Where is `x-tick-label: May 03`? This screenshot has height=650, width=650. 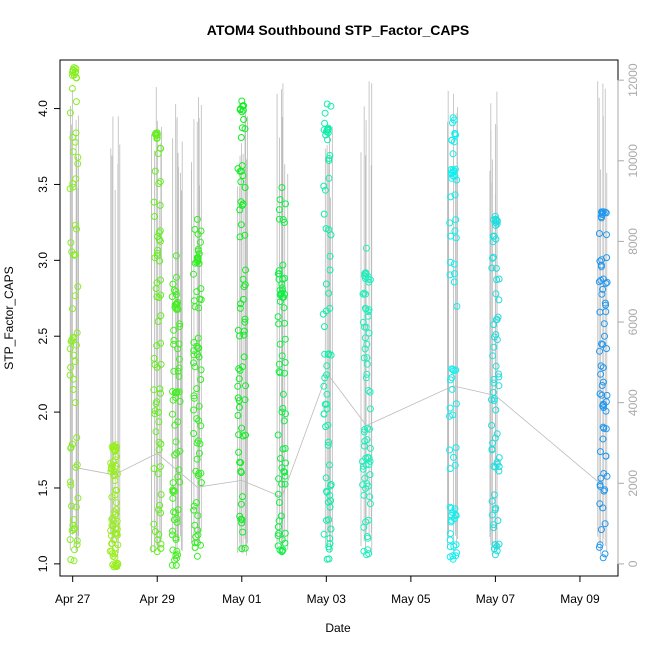 x-tick-label: May 03 is located at coordinates (327, 599).